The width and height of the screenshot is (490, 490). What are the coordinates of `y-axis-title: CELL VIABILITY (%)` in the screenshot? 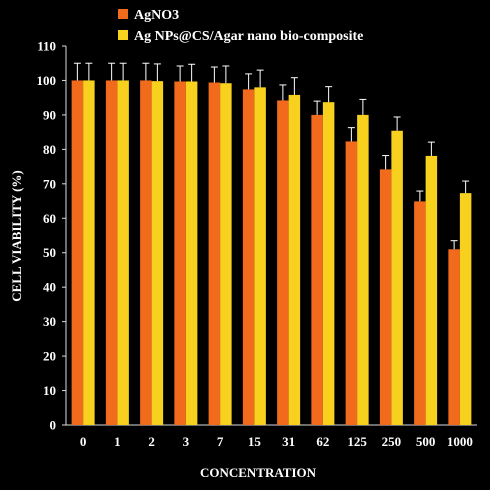 It's located at (16, 235).